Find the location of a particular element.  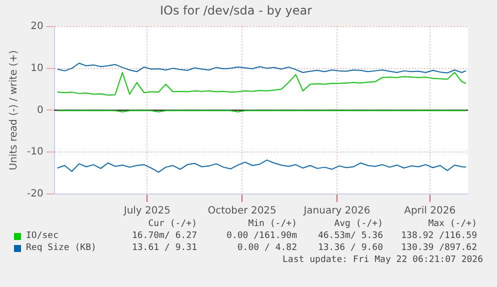

chart-title: IOs for /dev/sda - by year is located at coordinates (236, 10).